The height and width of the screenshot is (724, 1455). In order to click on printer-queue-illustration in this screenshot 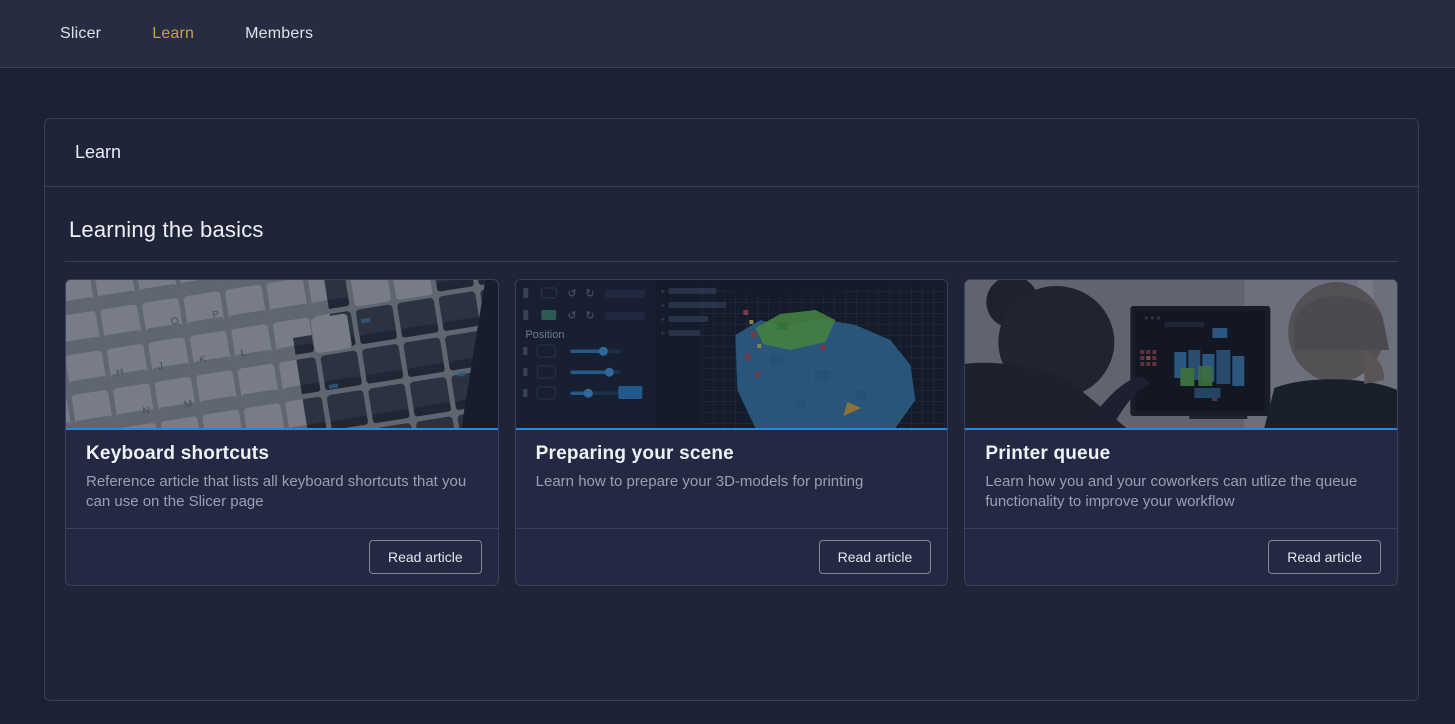, I will do `click(1181, 354)`.